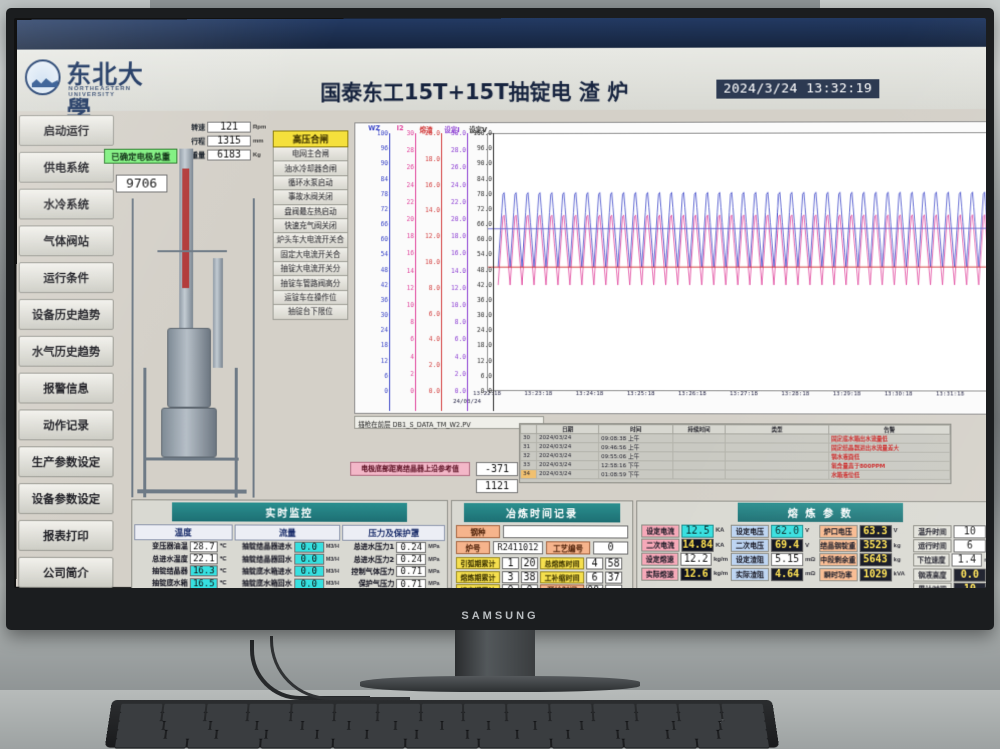 This screenshot has height=749, width=1000. I want to click on param-value: 5643, so click(875, 560).